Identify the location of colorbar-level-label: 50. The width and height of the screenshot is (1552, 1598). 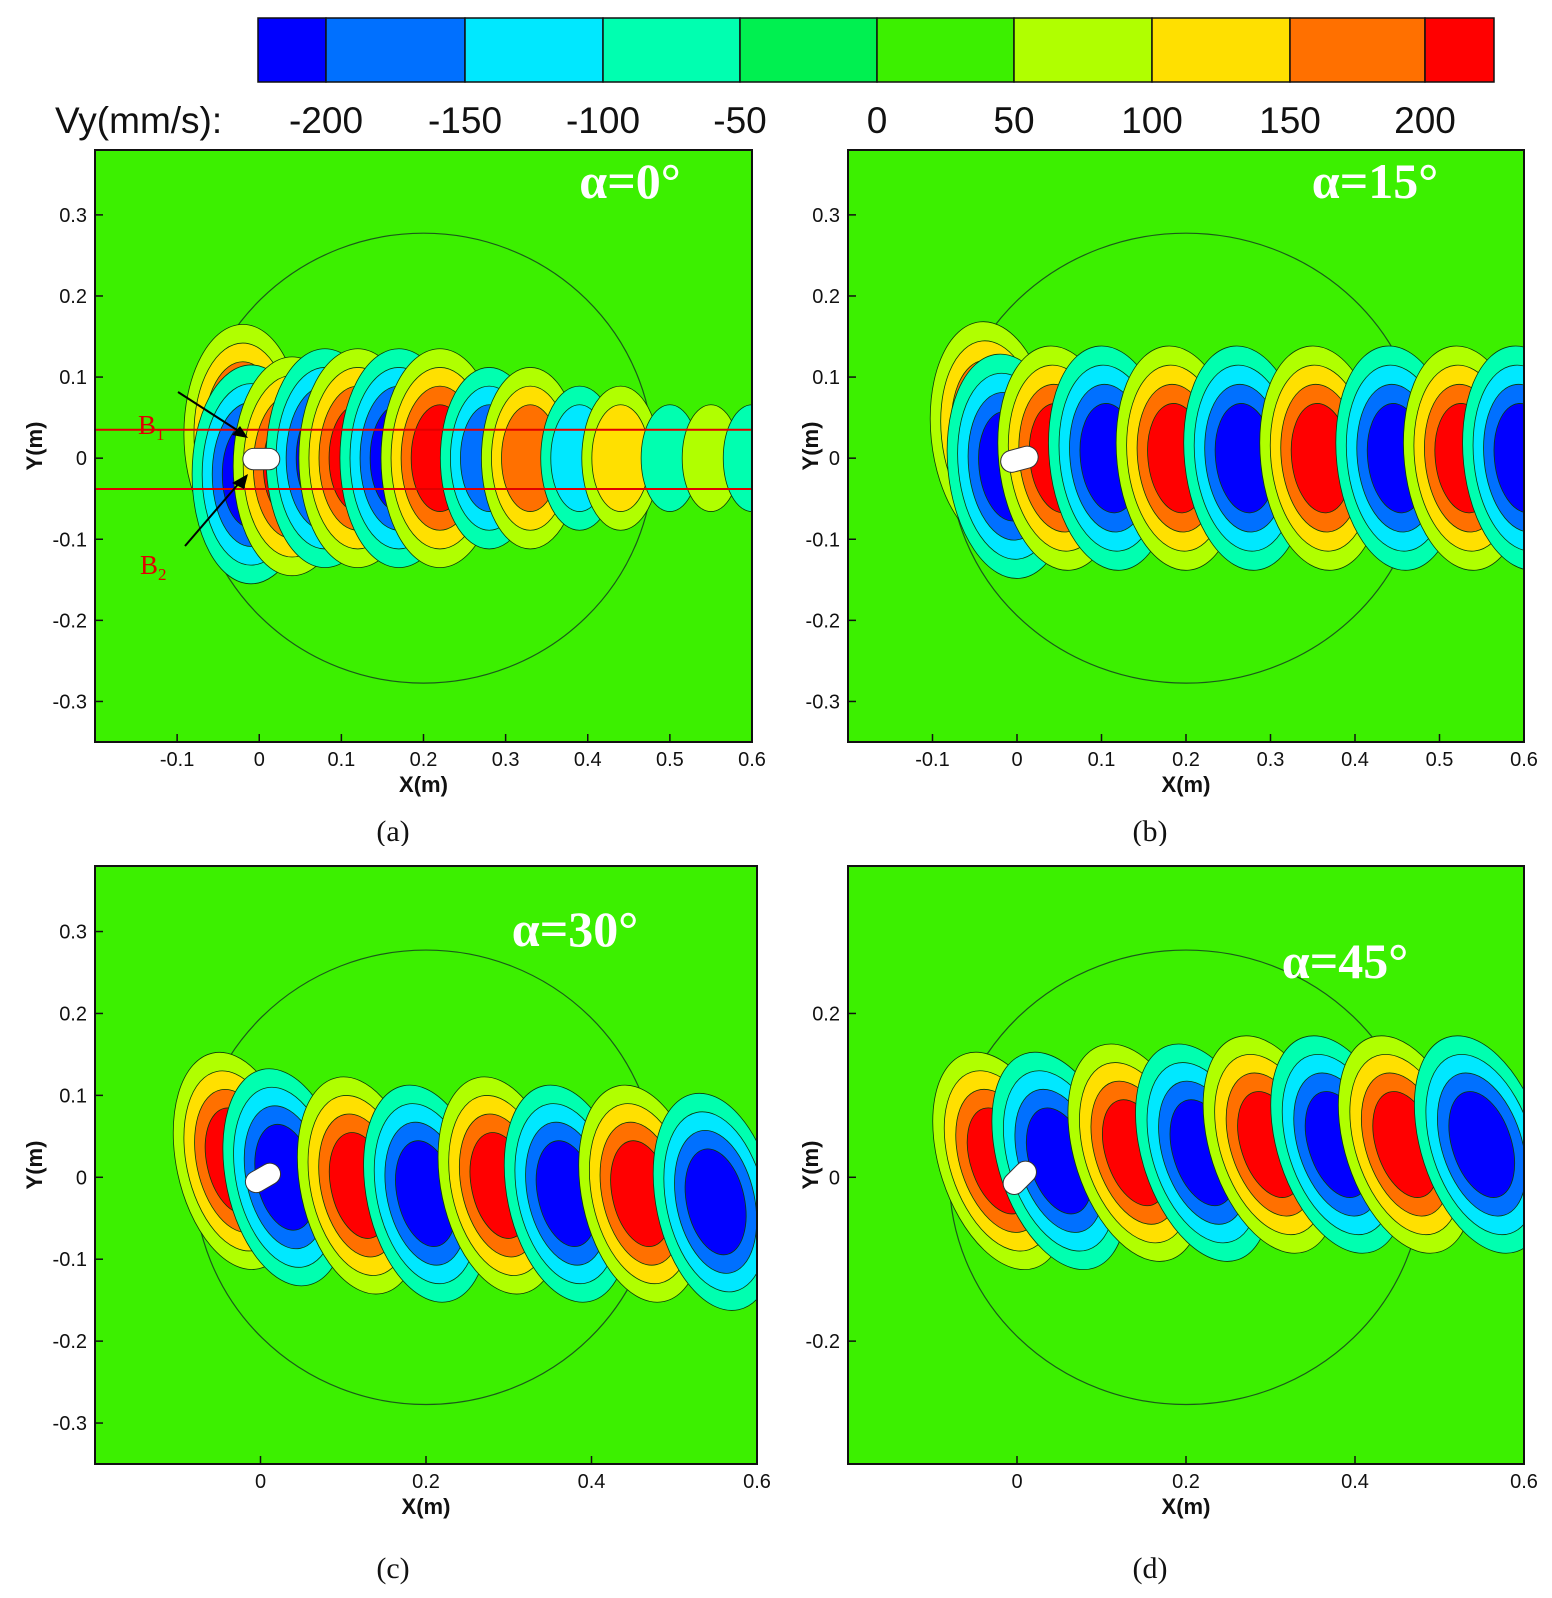
(1013, 120).